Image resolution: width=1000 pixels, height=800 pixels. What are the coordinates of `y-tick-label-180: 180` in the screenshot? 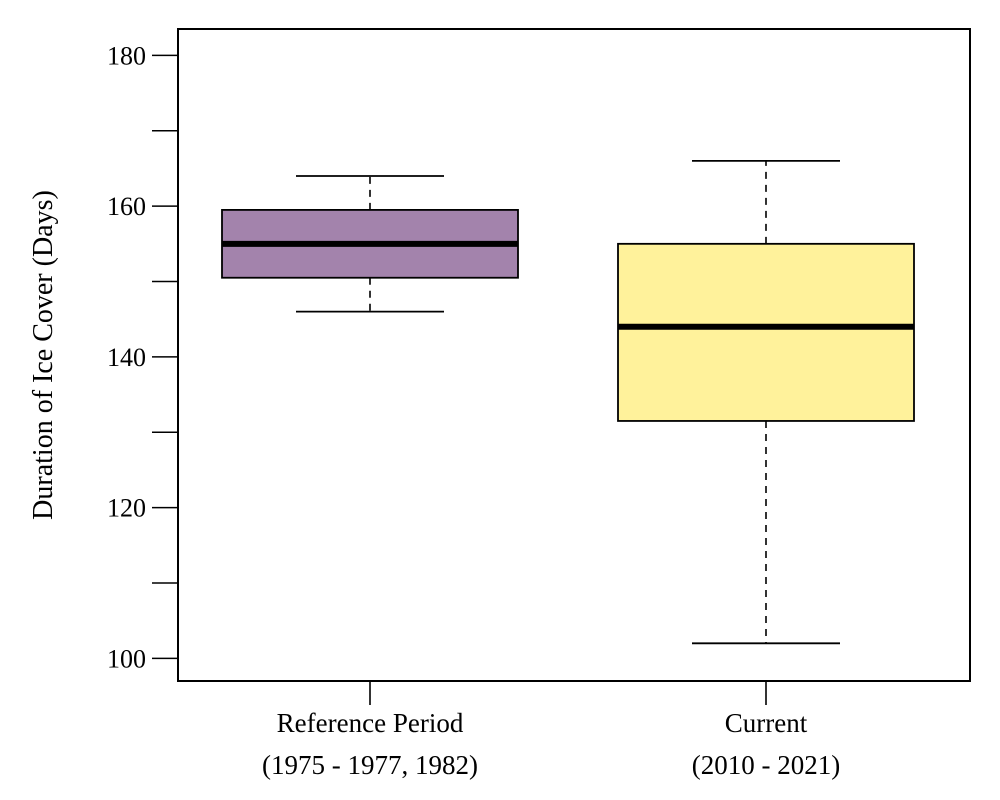 It's located at (126, 55).